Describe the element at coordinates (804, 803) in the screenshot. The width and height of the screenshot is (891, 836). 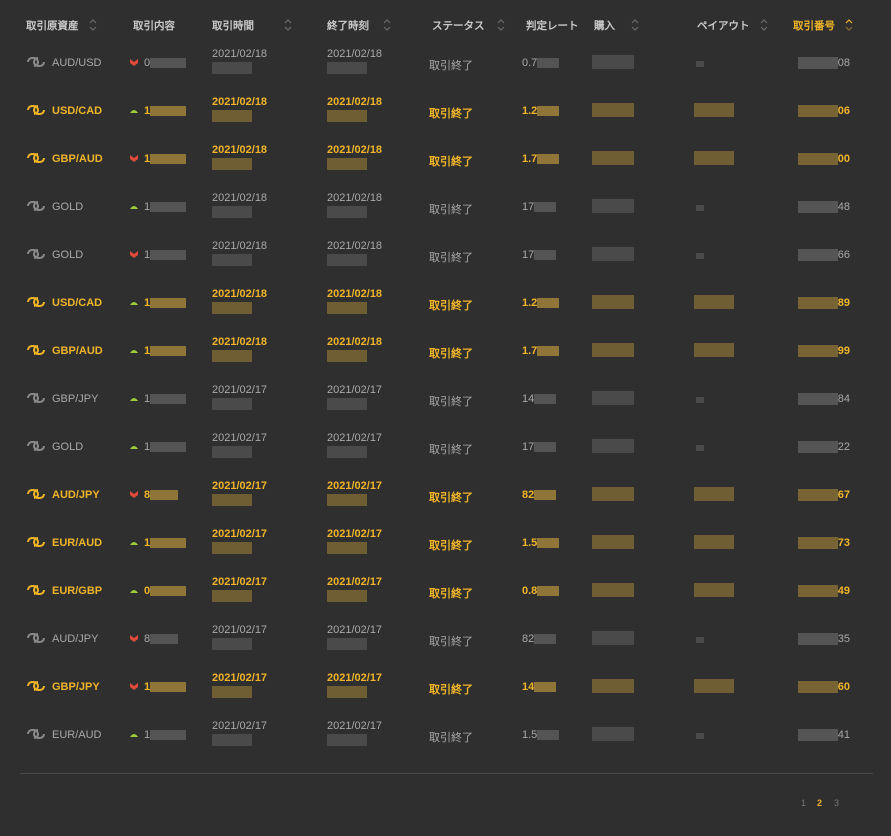
I see `page-1-link: 1` at that location.